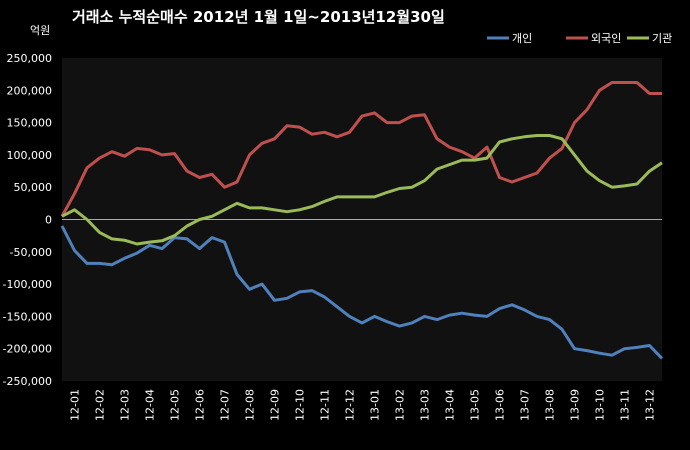  I want to click on y-tick-label: 200,000, so click(30, 90).